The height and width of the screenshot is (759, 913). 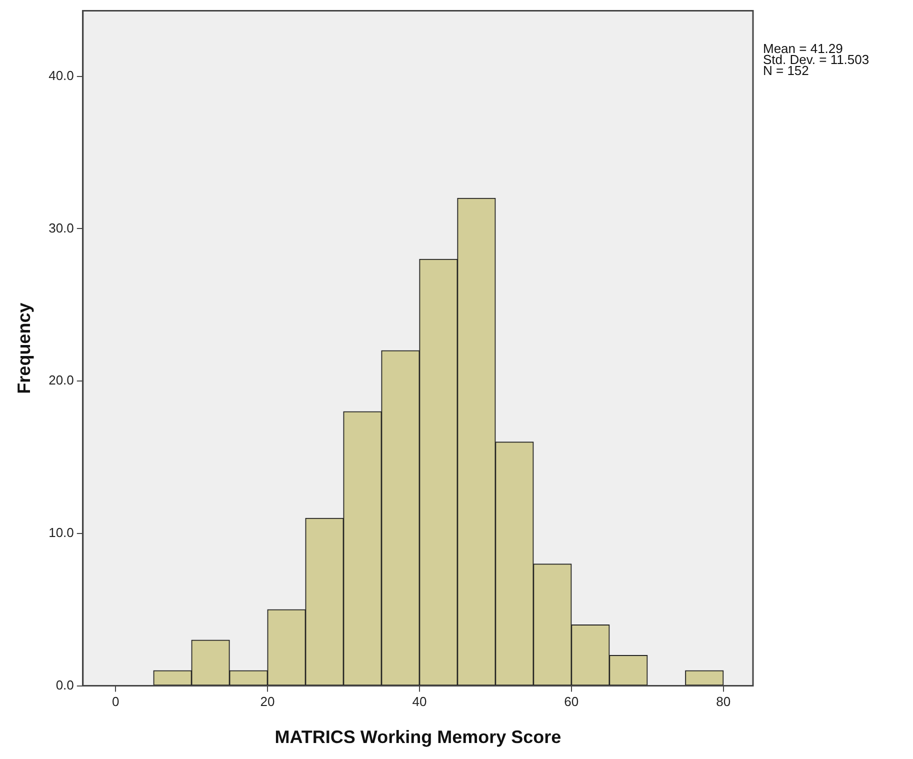 I want to click on y-tick-label: 30.0, so click(x=61, y=228).